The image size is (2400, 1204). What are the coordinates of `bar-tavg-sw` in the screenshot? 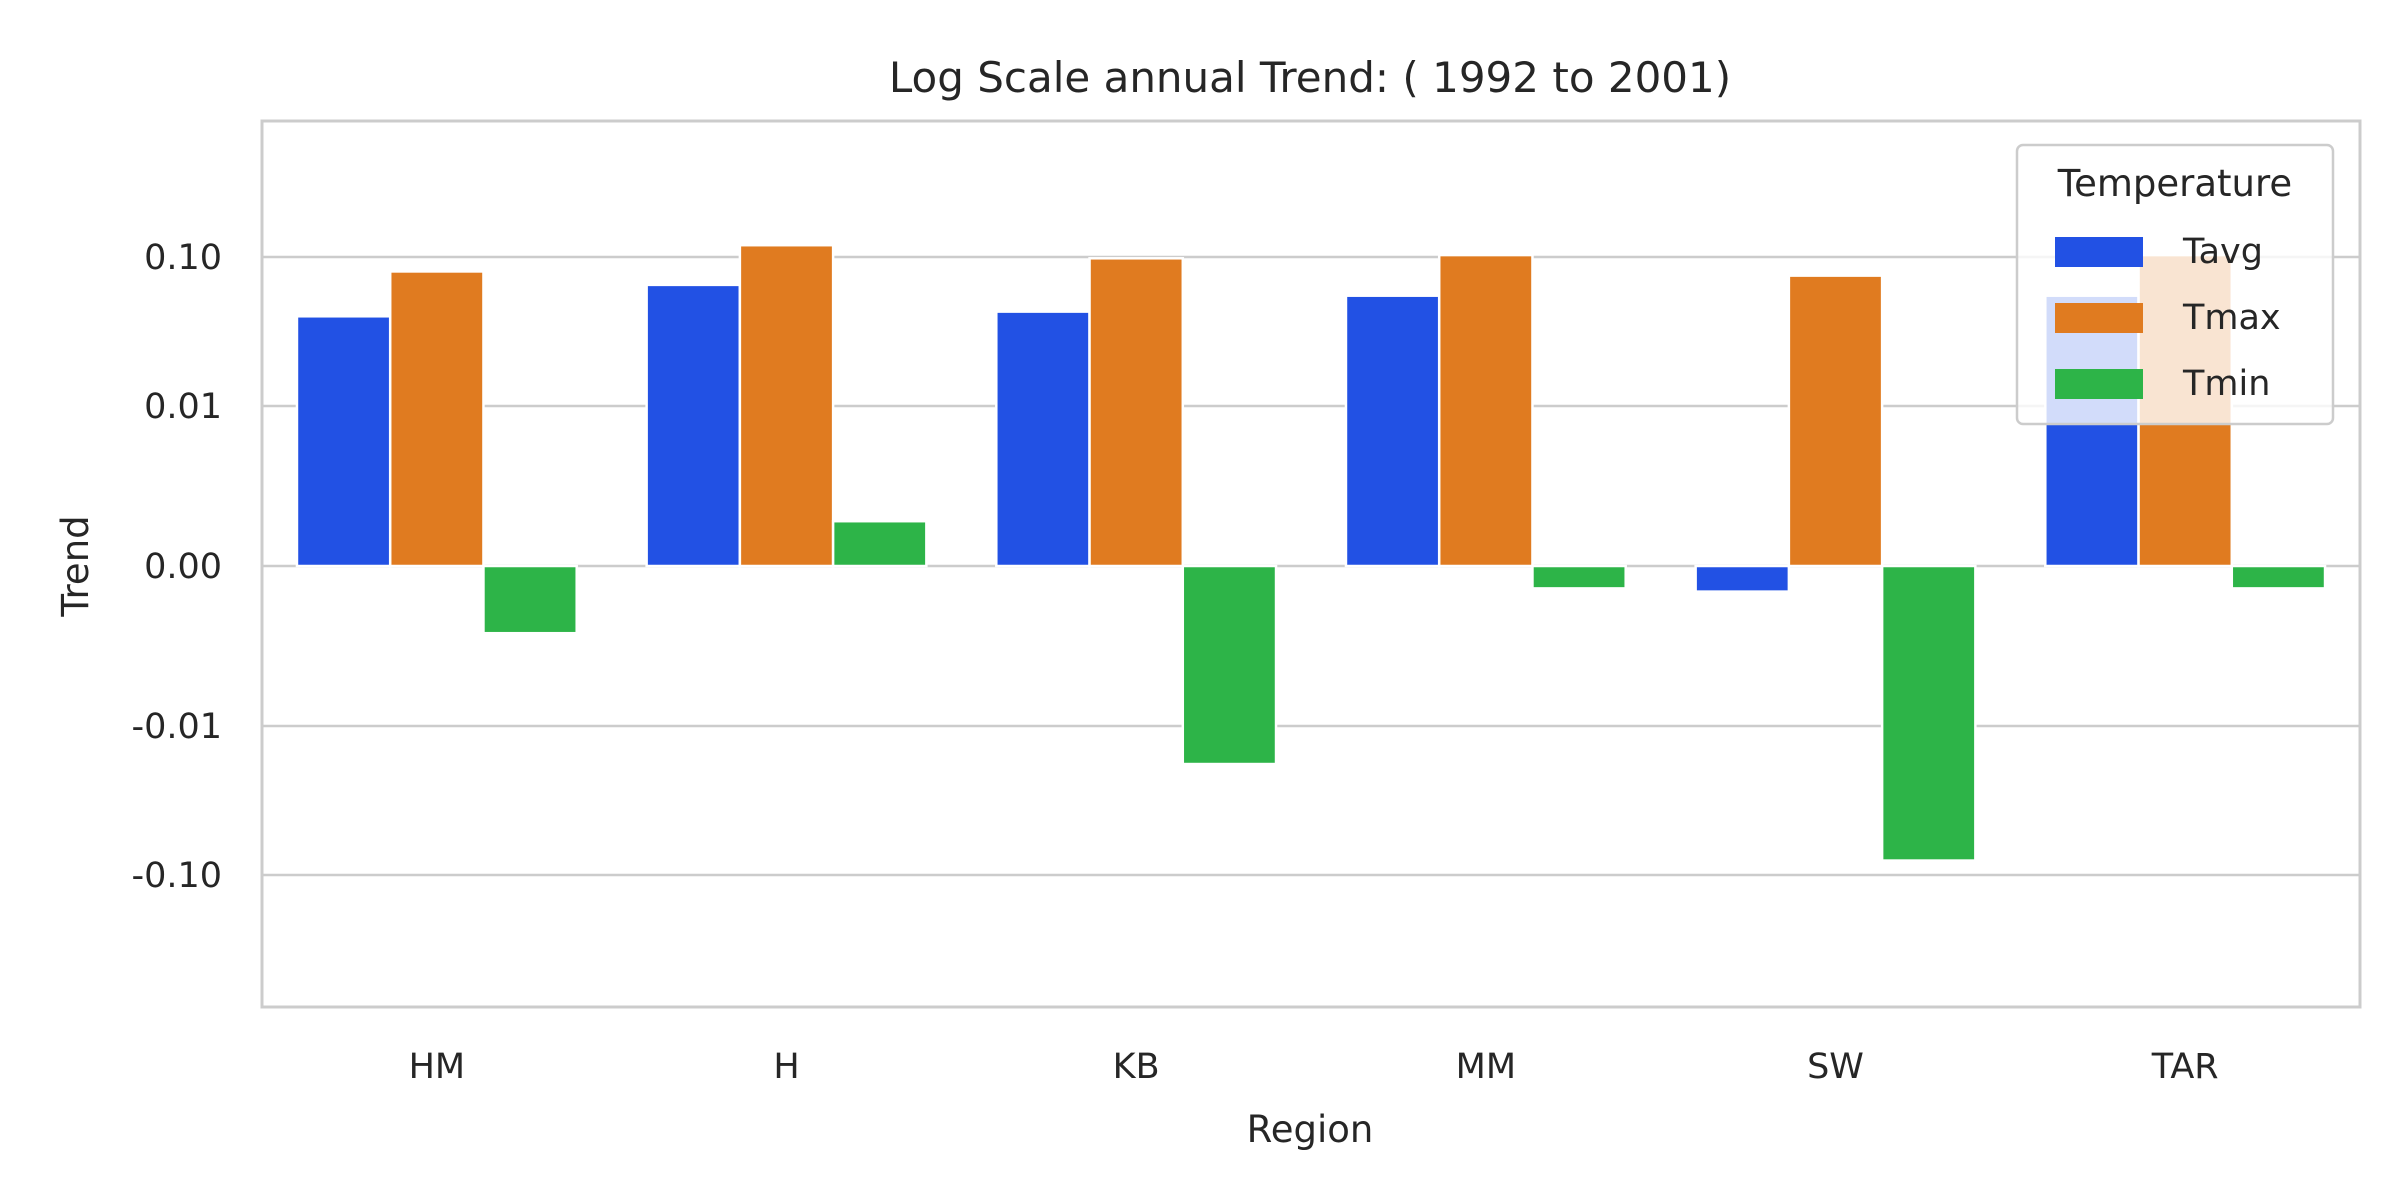 It's located at (1742, 578).